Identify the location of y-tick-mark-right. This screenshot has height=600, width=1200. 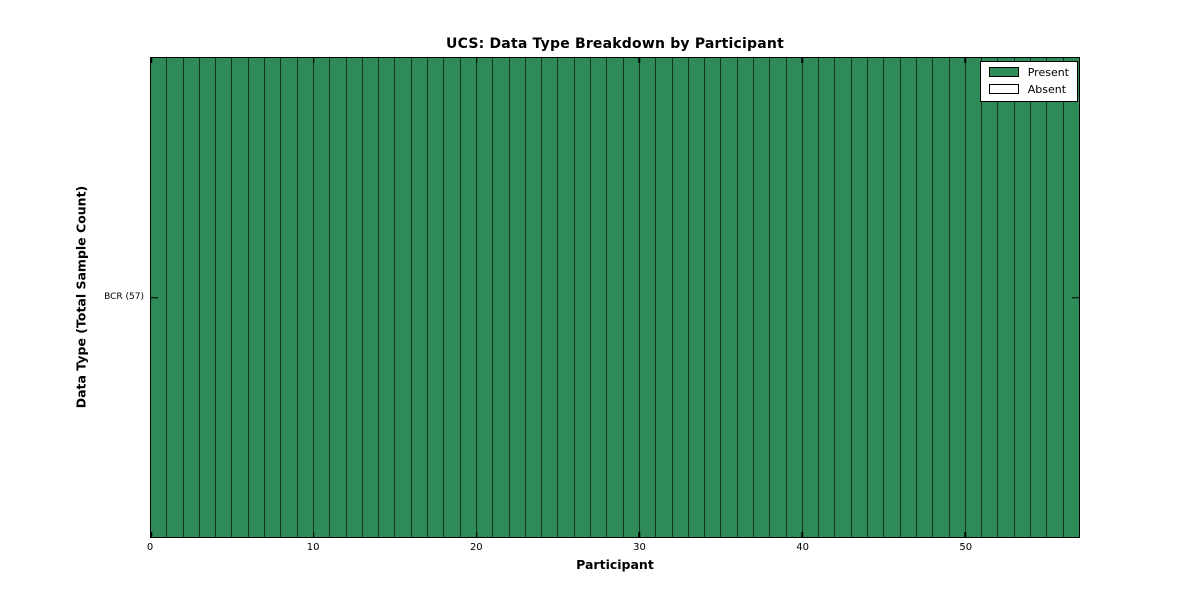
(1075, 297).